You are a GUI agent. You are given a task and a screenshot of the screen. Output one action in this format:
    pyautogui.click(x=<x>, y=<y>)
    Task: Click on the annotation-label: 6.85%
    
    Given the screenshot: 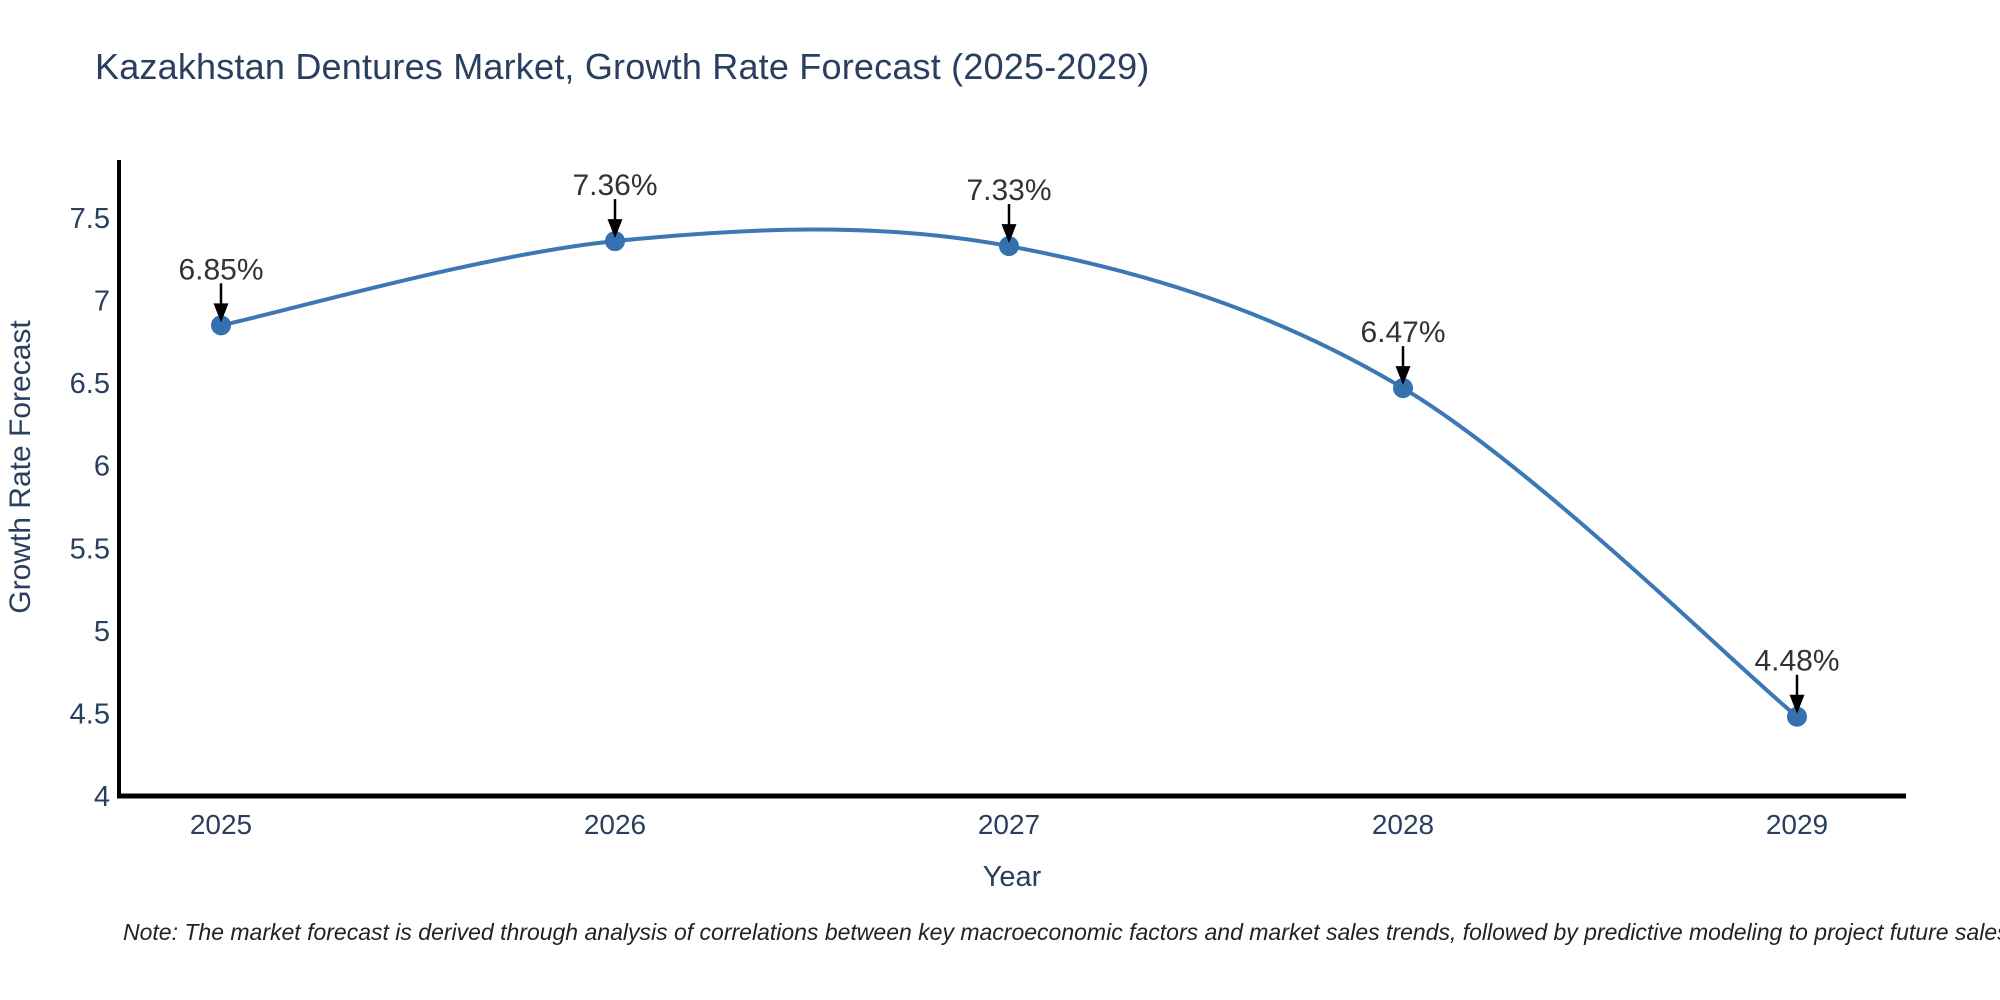 What is the action you would take?
    pyautogui.click(x=220, y=269)
    